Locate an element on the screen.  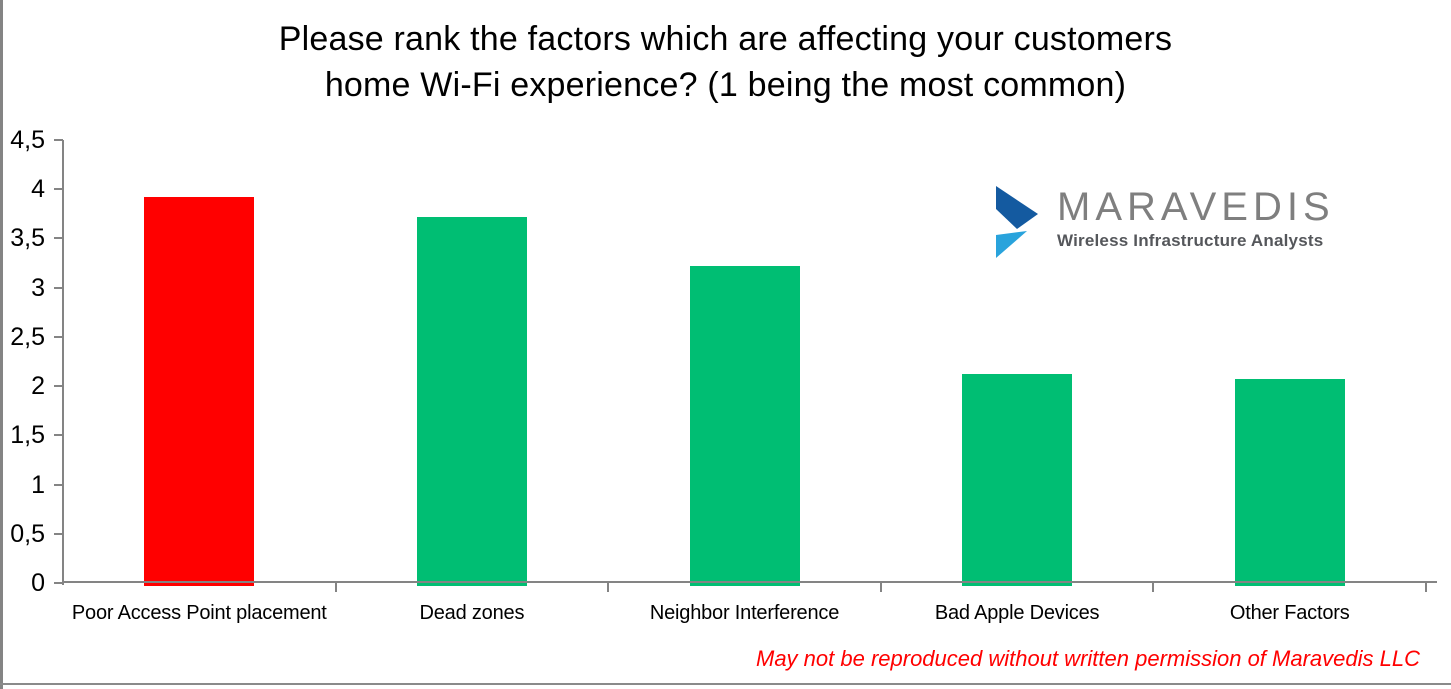
slide-bottom-border is located at coordinates (725, 684).